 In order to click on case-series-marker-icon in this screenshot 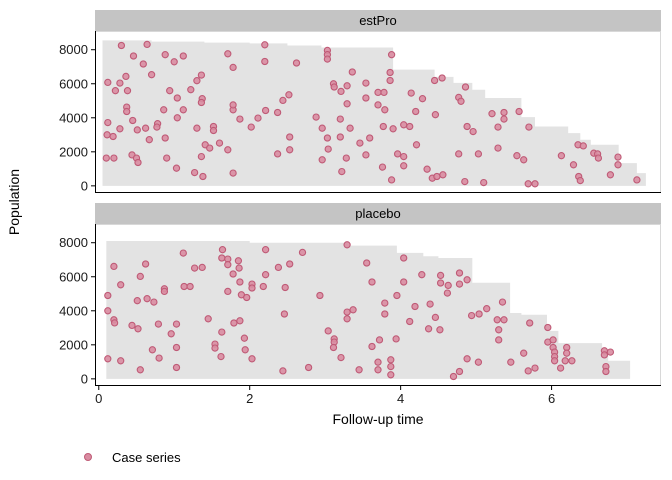, I will do `click(88, 457)`.